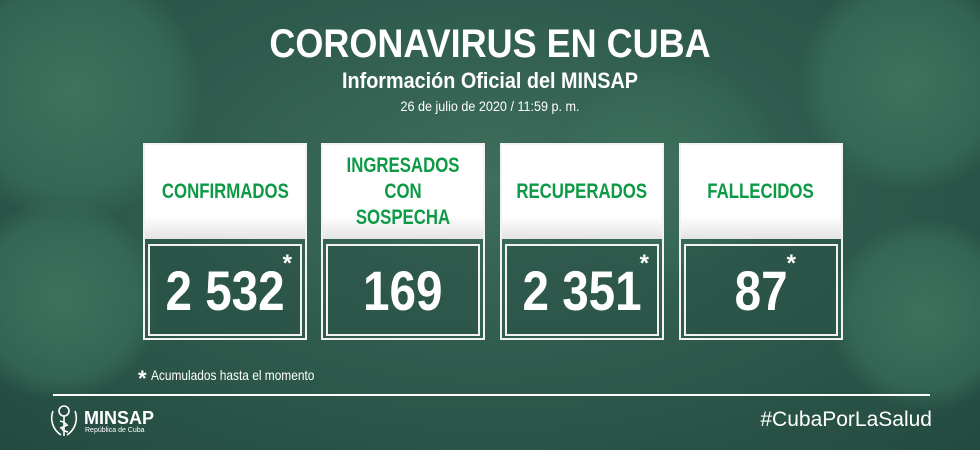 The width and height of the screenshot is (980, 450). What do you see at coordinates (761, 290) in the screenshot?
I see `card-value: 87` at bounding box center [761, 290].